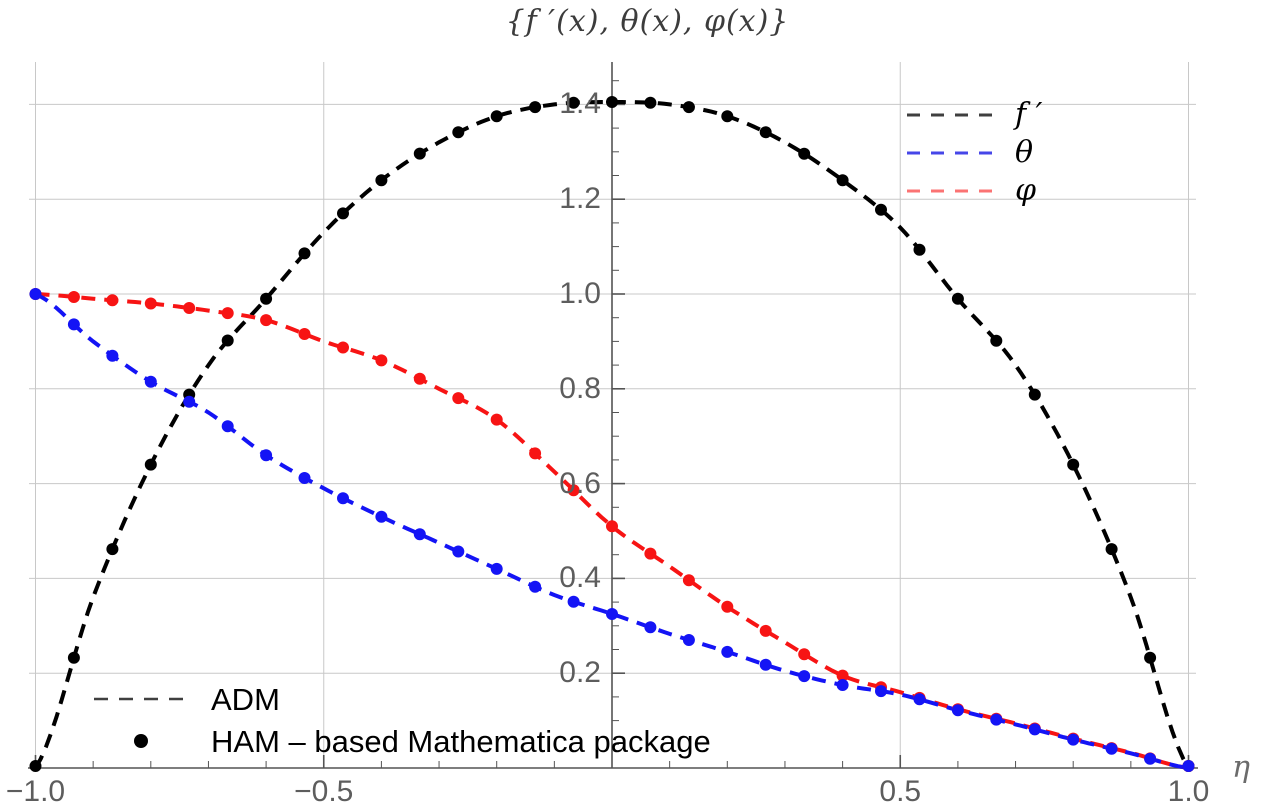 The image size is (1261, 811). I want to click on y-tick-label: 0.4, so click(580, 578).